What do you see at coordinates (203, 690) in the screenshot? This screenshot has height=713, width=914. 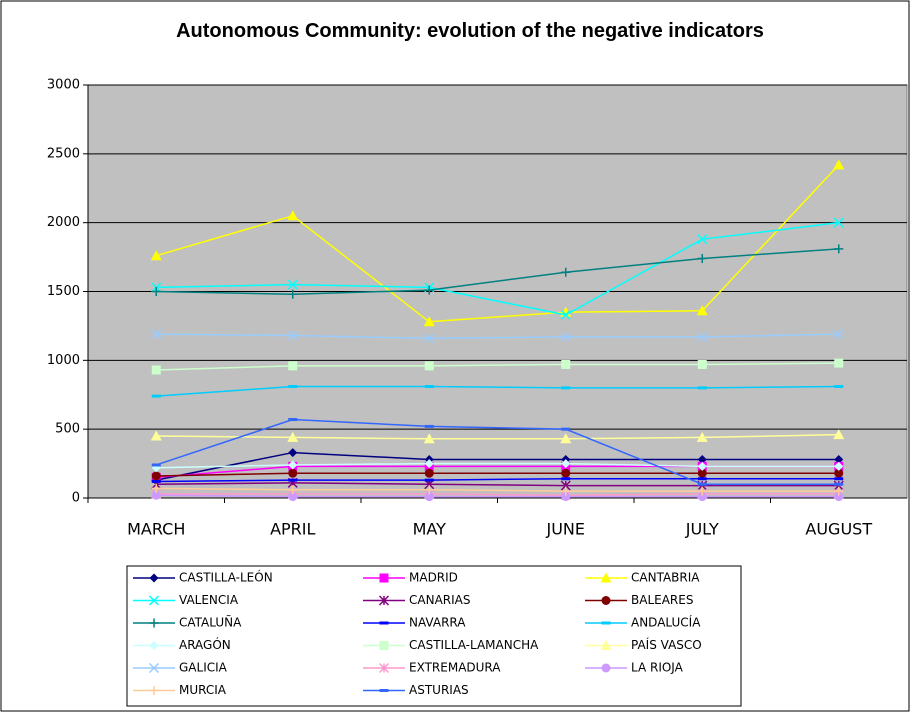 I see `legend-label: MURCIA` at bounding box center [203, 690].